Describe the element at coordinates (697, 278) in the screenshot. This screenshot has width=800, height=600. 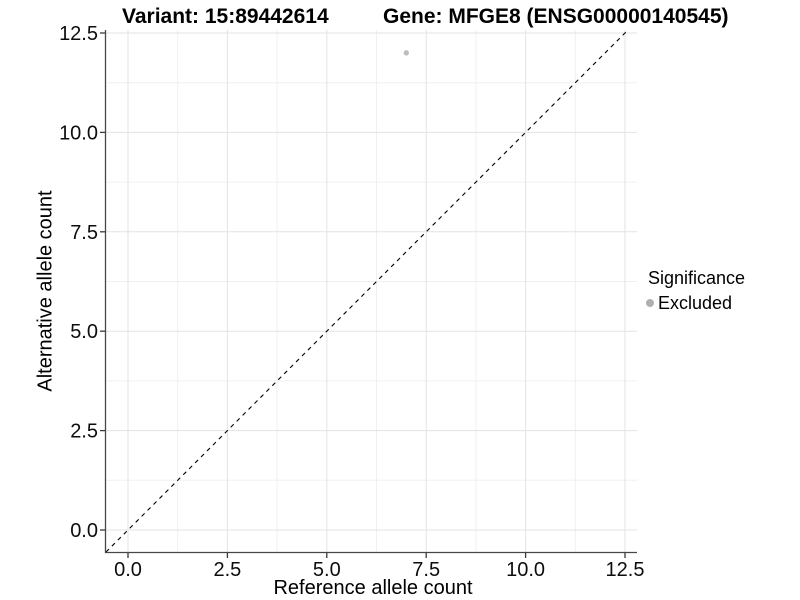
I see `legend-title: Significance` at that location.